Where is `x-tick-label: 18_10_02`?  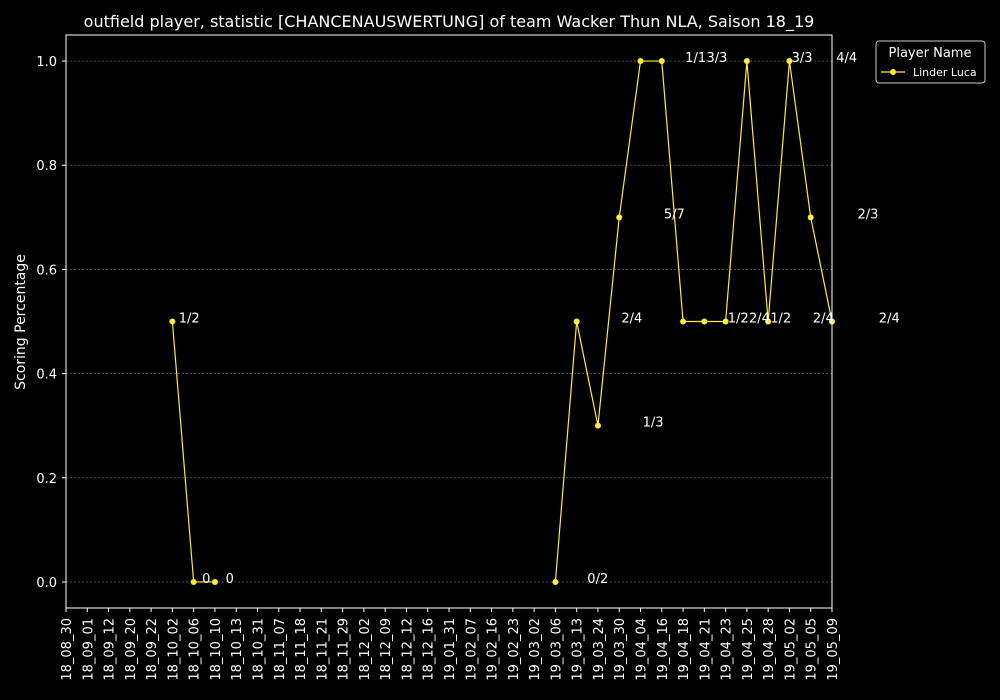
x-tick-label: 18_10_02 is located at coordinates (173, 649).